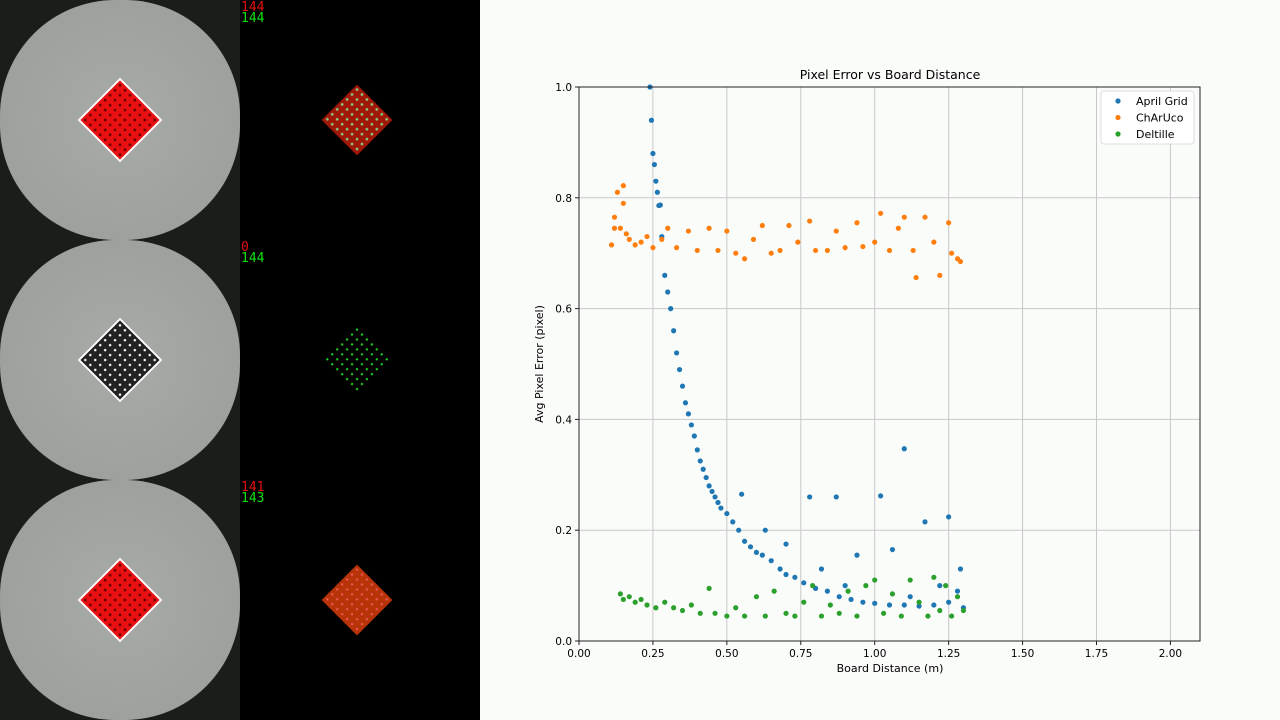 The image size is (1280, 720). I want to click on y-tick-label: 0.2, so click(563, 531).